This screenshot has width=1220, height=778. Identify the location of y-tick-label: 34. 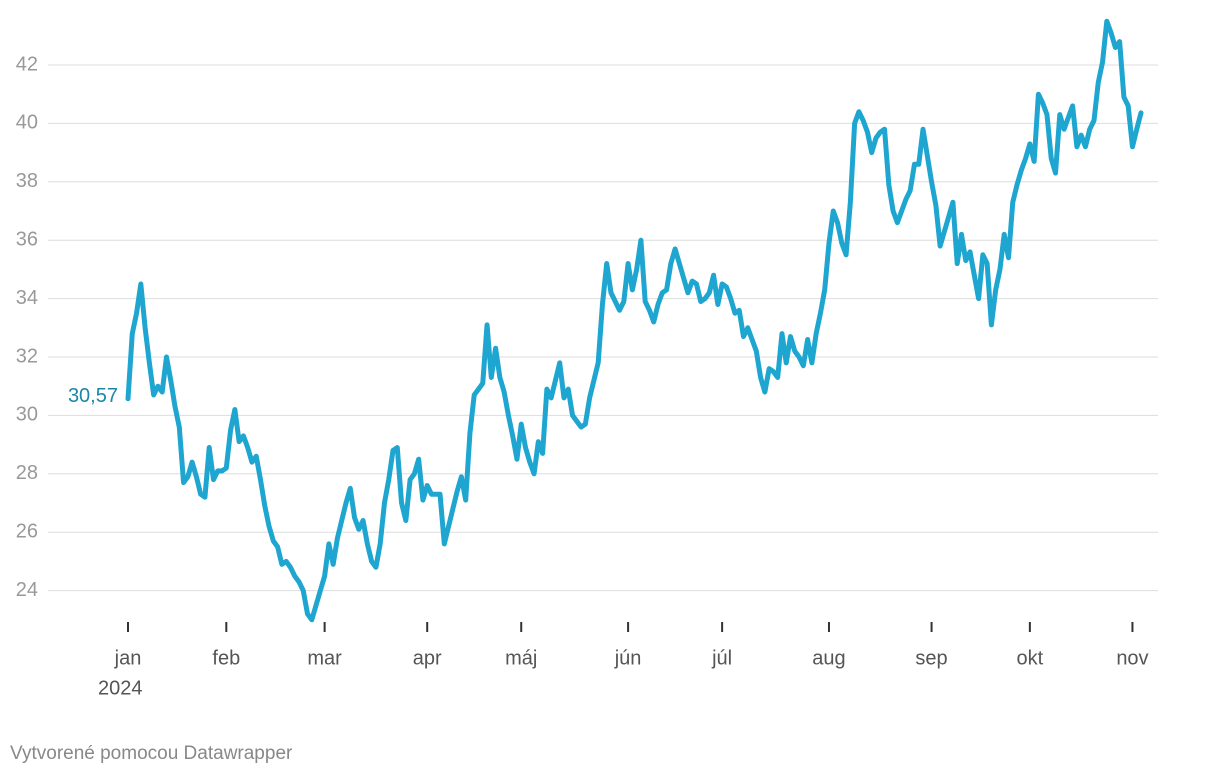
(27, 298).